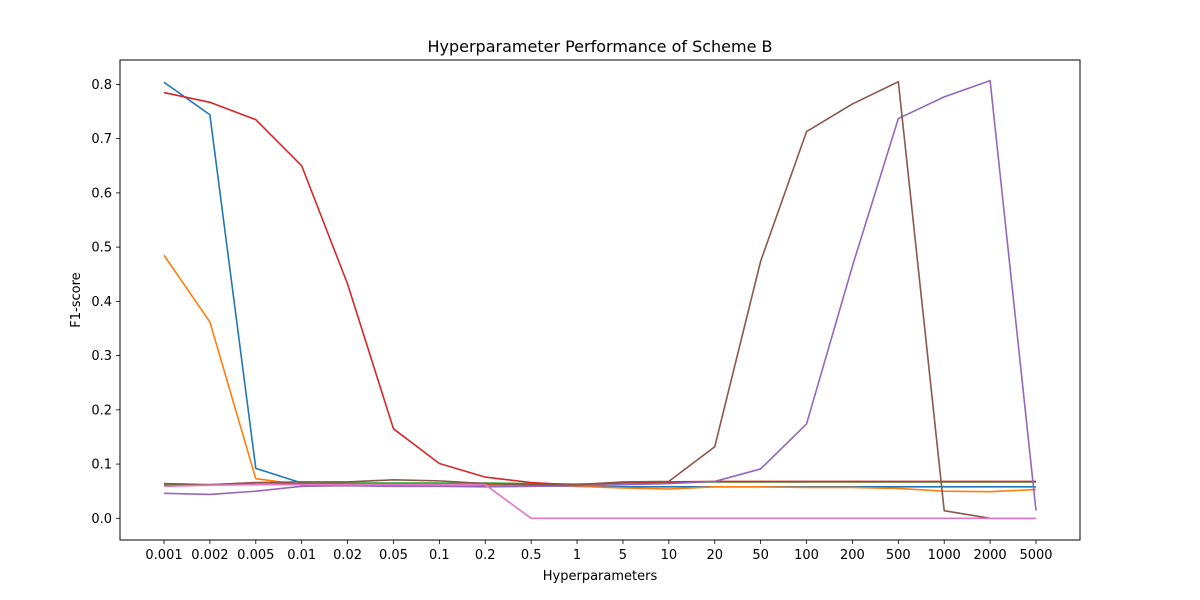  I want to click on y-tick-label: 0.0, so click(101, 519).